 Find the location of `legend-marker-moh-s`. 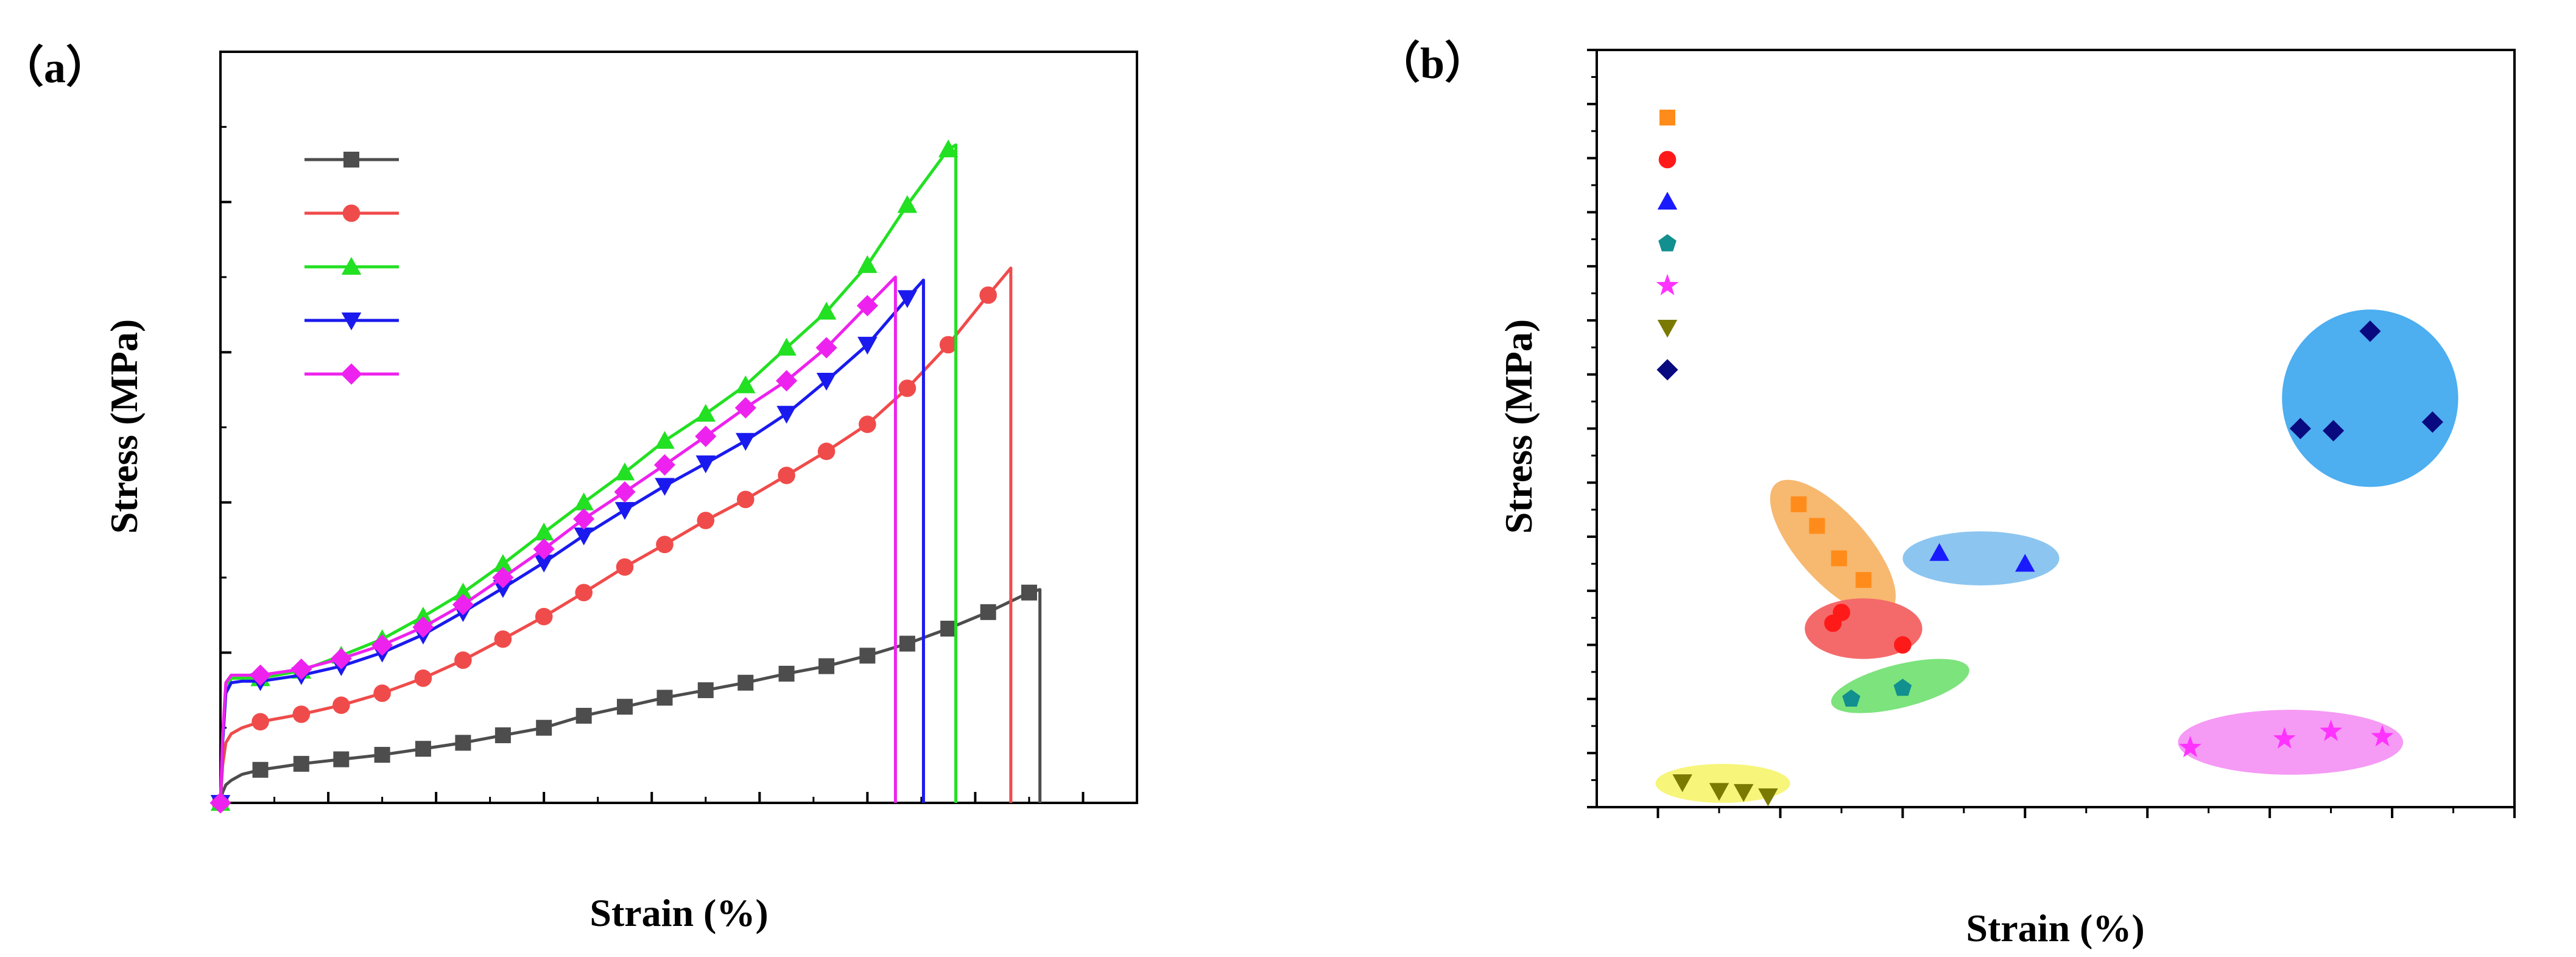

legend-marker-moh-s is located at coordinates (1667, 200).